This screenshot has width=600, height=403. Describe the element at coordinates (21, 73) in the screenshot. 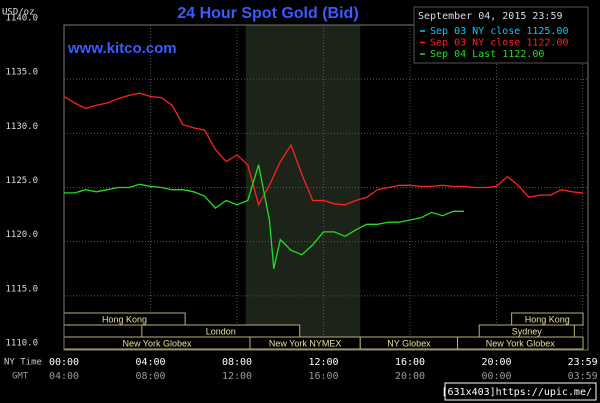

I see `y-tick-label: 1135.0` at that location.